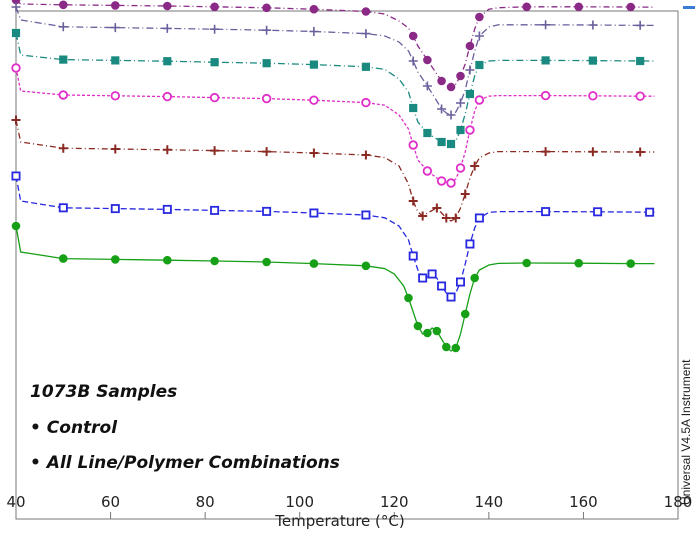  I want to click on x-tick-label-120: 120, so click(394, 502).